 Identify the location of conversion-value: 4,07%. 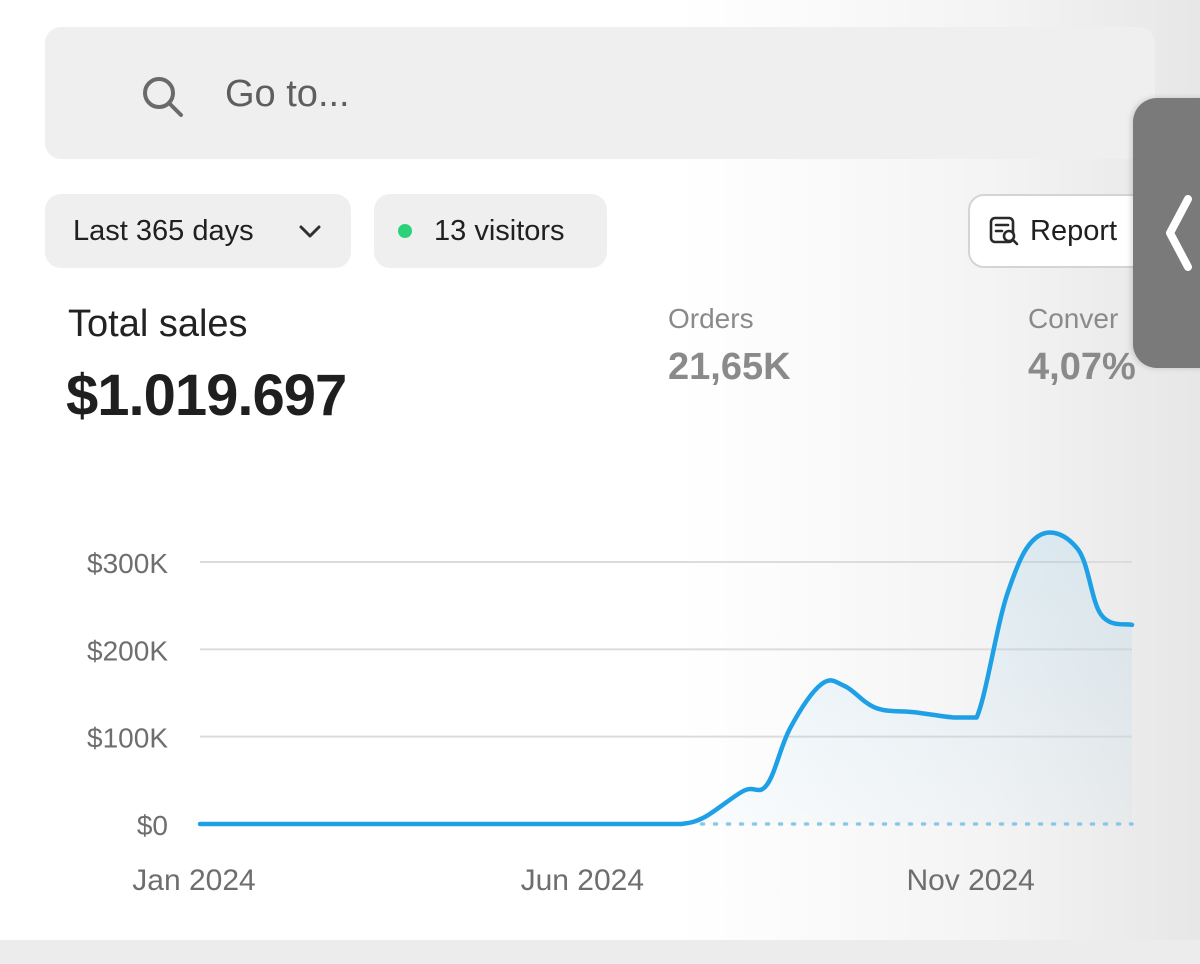
(1082, 367).